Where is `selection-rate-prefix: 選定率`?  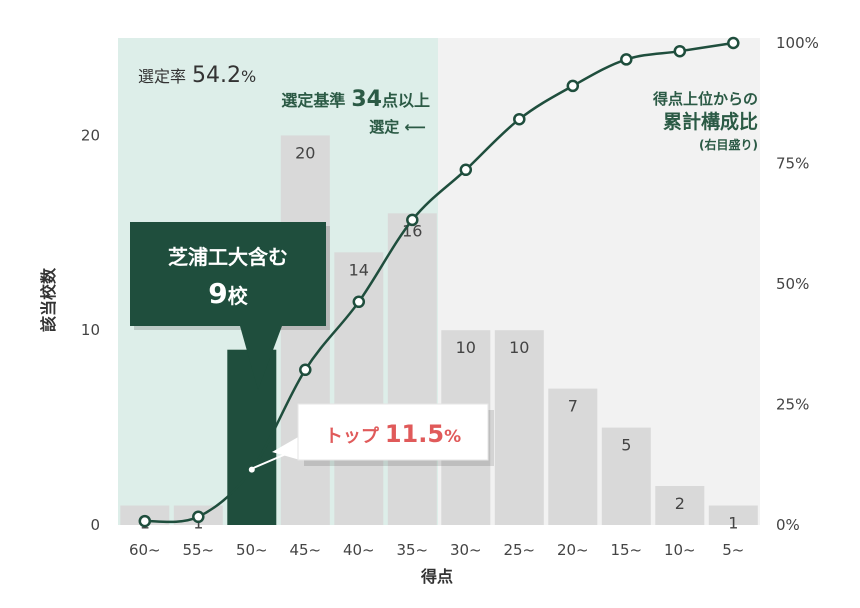 selection-rate-prefix: 選定率 is located at coordinates (162, 76).